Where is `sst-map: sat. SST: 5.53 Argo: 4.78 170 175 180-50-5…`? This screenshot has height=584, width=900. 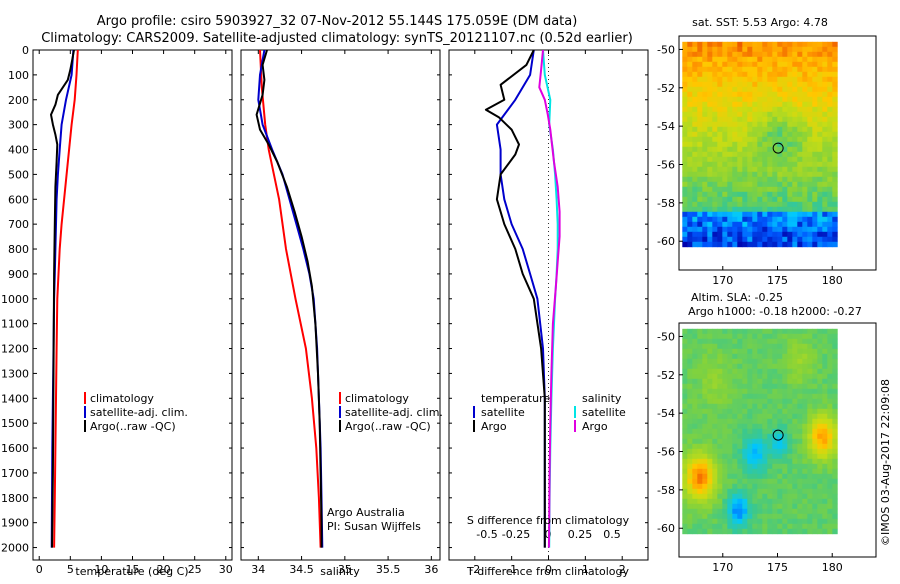 sst-map: sat. SST: 5.53 Argo: 4.78 170 175 180-50-5… is located at coordinates (767, 151).